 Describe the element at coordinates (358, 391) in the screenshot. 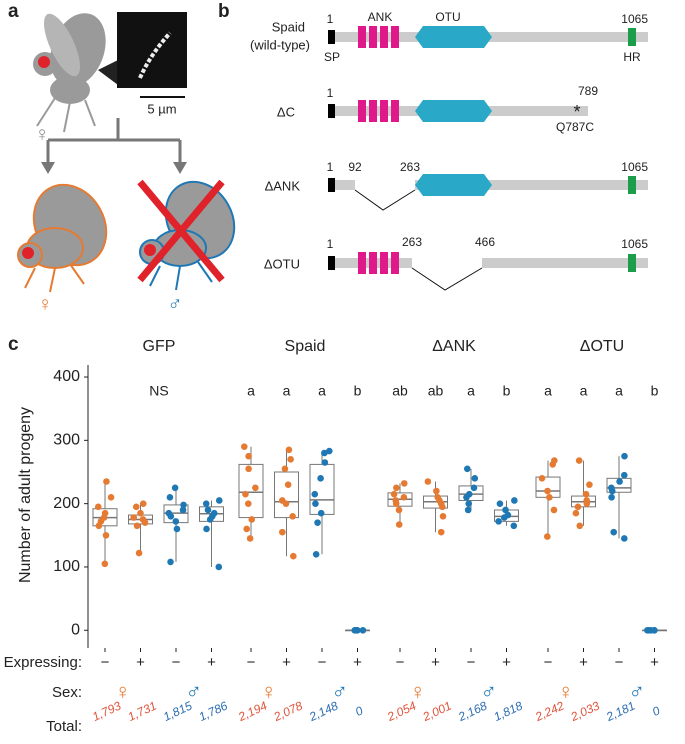

I see `group-letter: b` at that location.